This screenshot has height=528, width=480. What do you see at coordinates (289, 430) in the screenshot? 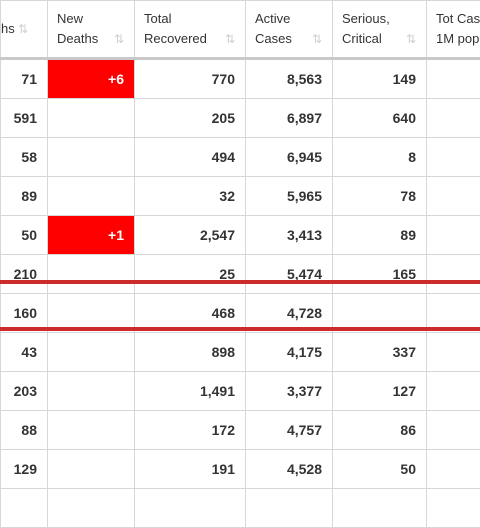
I see `active-cases-cell: 4,757` at bounding box center [289, 430].